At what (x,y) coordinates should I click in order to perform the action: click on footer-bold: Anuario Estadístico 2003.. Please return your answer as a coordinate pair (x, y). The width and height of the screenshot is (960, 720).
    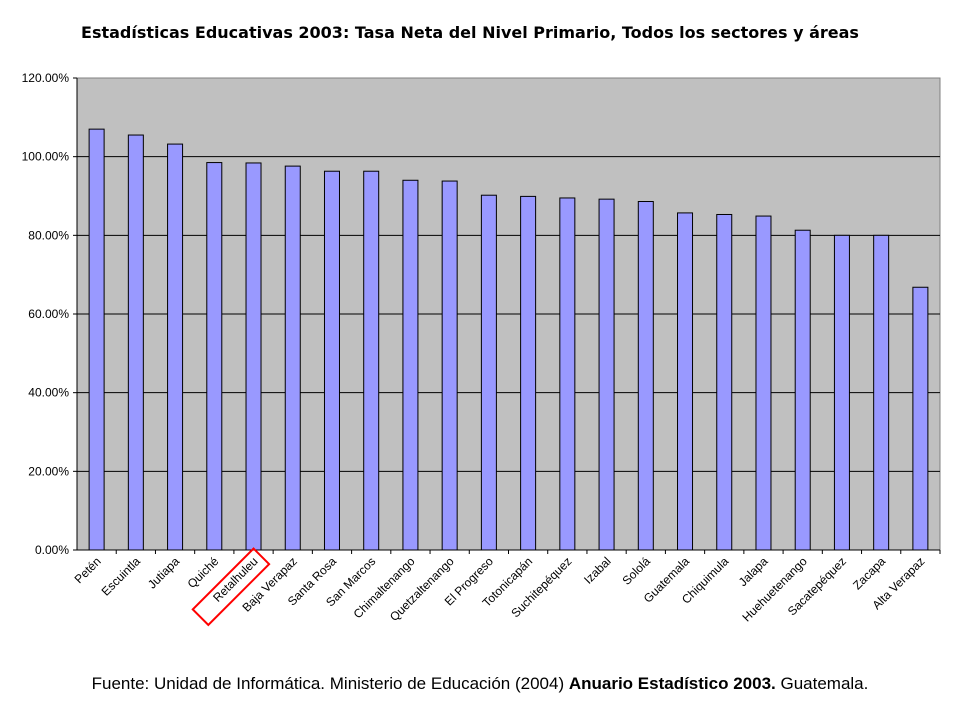
    Looking at the image, I should click on (672, 683).